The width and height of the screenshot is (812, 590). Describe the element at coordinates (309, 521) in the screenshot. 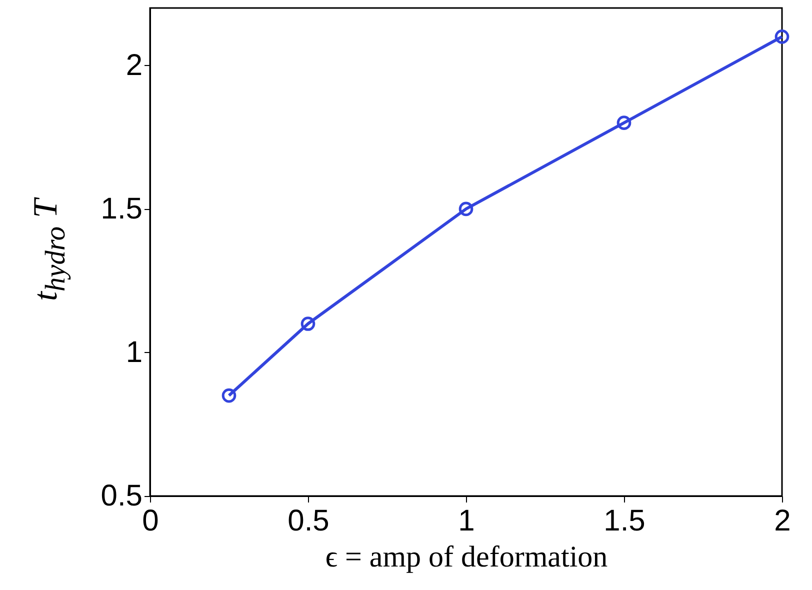

I see `x-tick-label: 0.5` at that location.